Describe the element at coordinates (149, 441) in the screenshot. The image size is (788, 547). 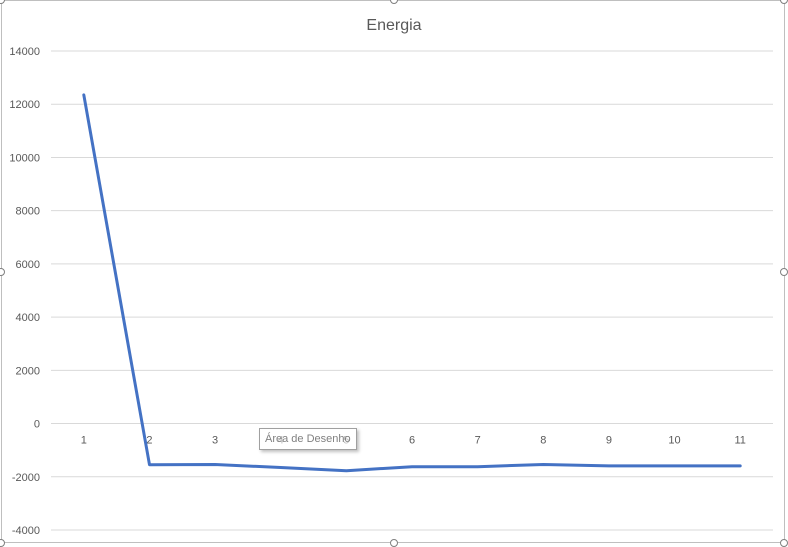
I see `x-tick-label: 2` at that location.